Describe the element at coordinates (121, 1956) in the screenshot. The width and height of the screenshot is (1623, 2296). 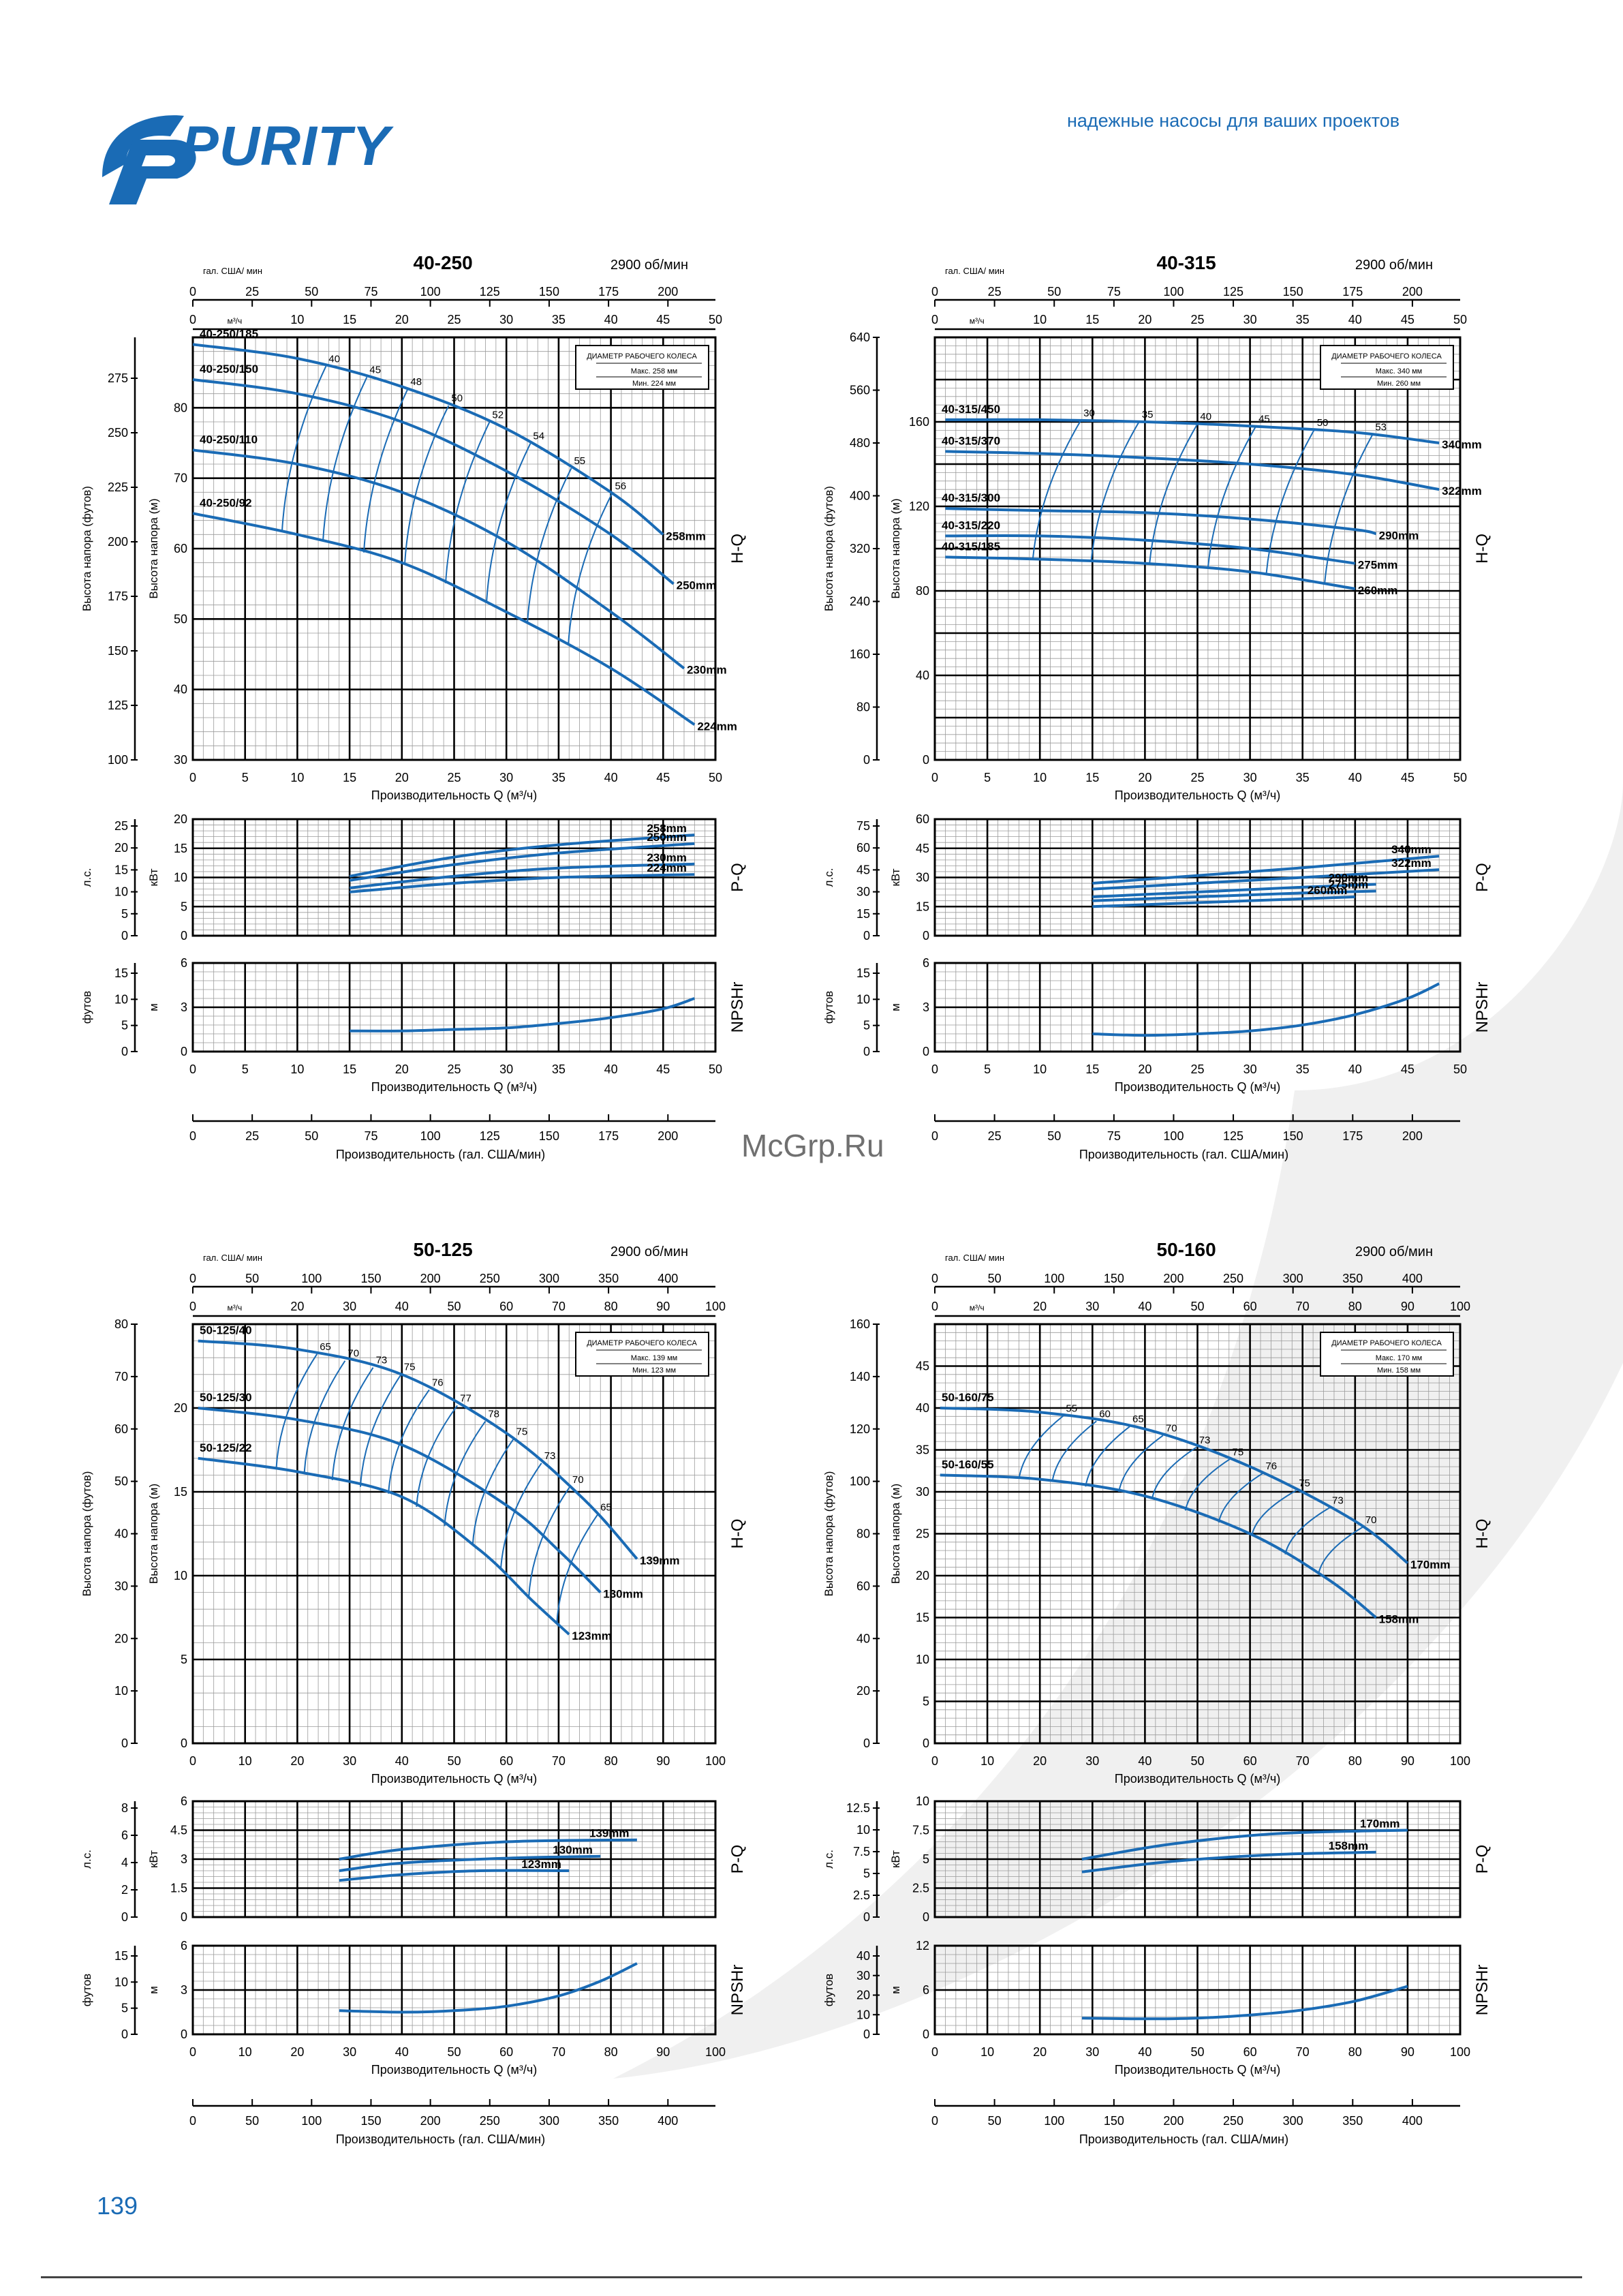
I see `npsh-y-tick-ft: 15` at that location.